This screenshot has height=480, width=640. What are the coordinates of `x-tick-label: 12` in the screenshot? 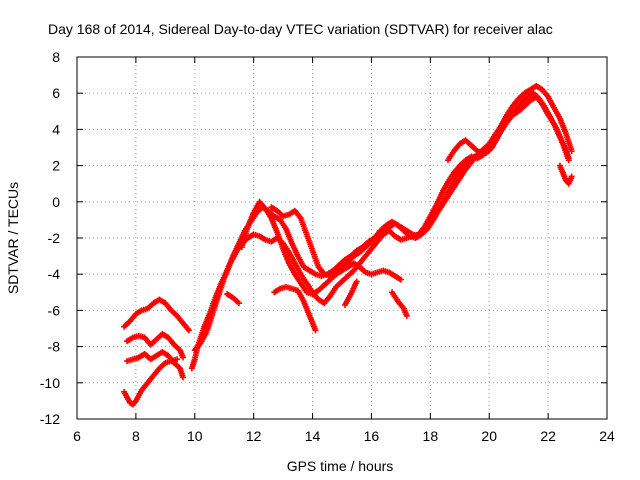 It's located at (254, 436).